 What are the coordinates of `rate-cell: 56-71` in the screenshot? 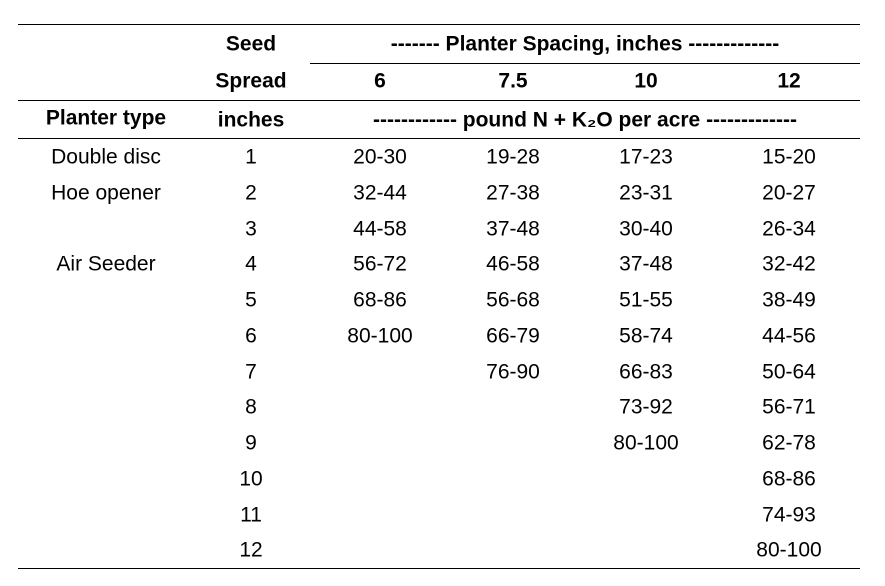 It's located at (789, 407).